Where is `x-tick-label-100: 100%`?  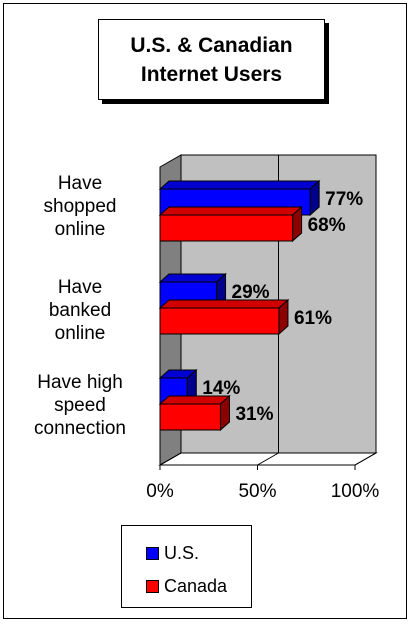 x-tick-label-100: 100% is located at coordinates (355, 491).